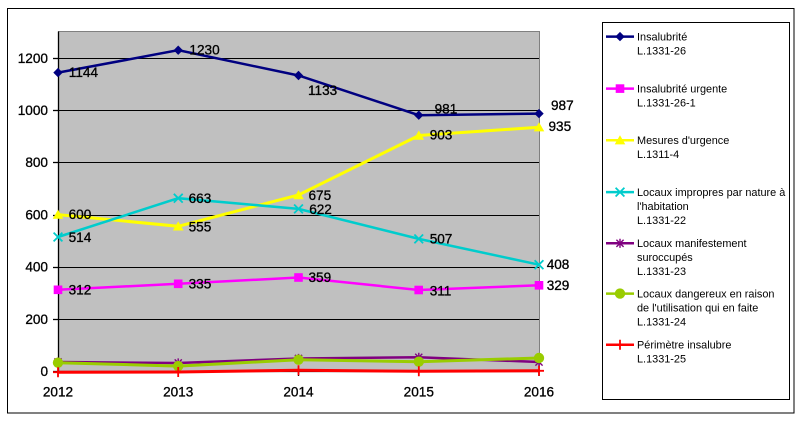 Image resolution: width=808 pixels, height=433 pixels. Describe the element at coordinates (441, 239) in the screenshot. I see `svg-text: 507` at that location.